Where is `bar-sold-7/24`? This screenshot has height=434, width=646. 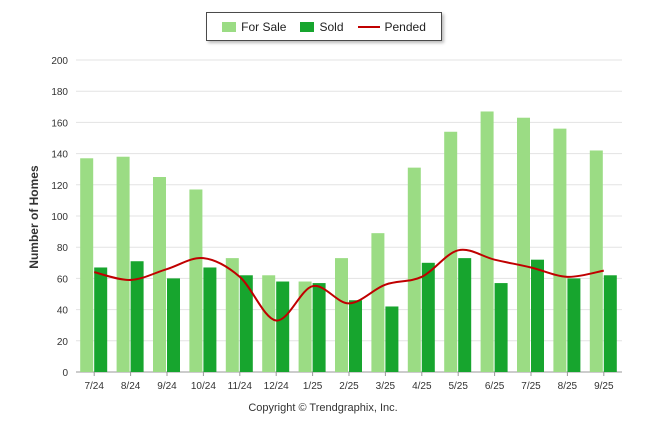
bar-sold-7/24 is located at coordinates (101, 319).